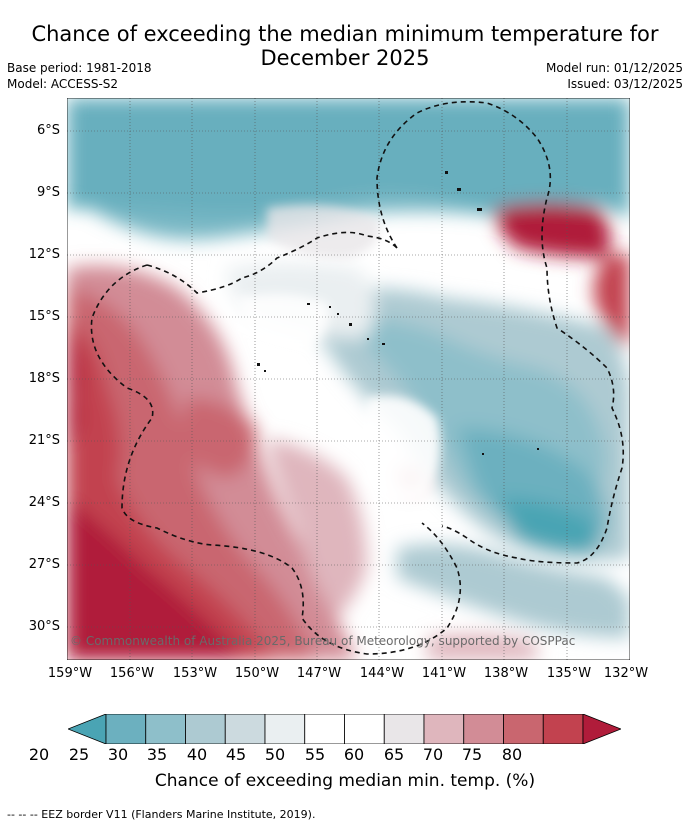 This screenshot has height=827, width=690. I want to click on model-run: Model run: 01/12/2025, so click(614, 68).